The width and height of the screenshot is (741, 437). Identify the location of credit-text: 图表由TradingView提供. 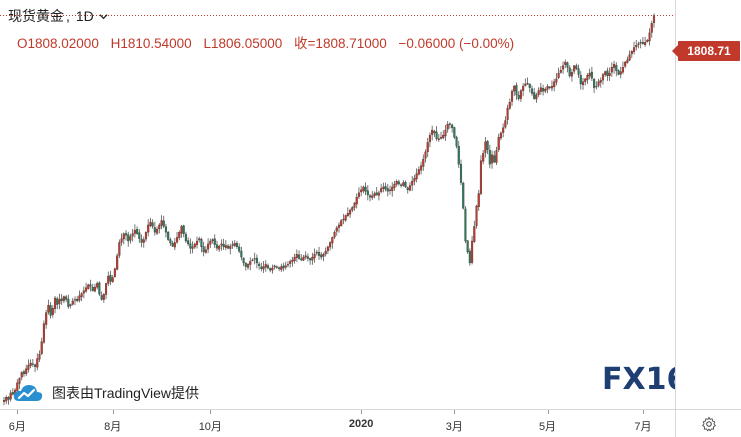
(126, 393).